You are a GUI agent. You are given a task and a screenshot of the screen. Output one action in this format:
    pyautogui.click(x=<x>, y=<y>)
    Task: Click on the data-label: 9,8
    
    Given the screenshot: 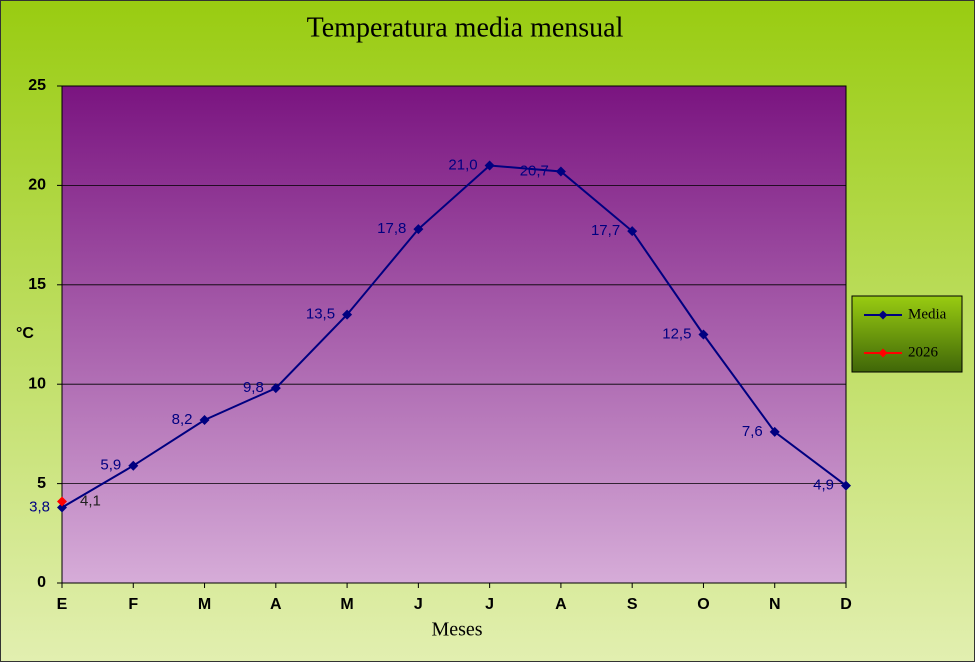 What is the action you would take?
    pyautogui.click(x=253, y=387)
    